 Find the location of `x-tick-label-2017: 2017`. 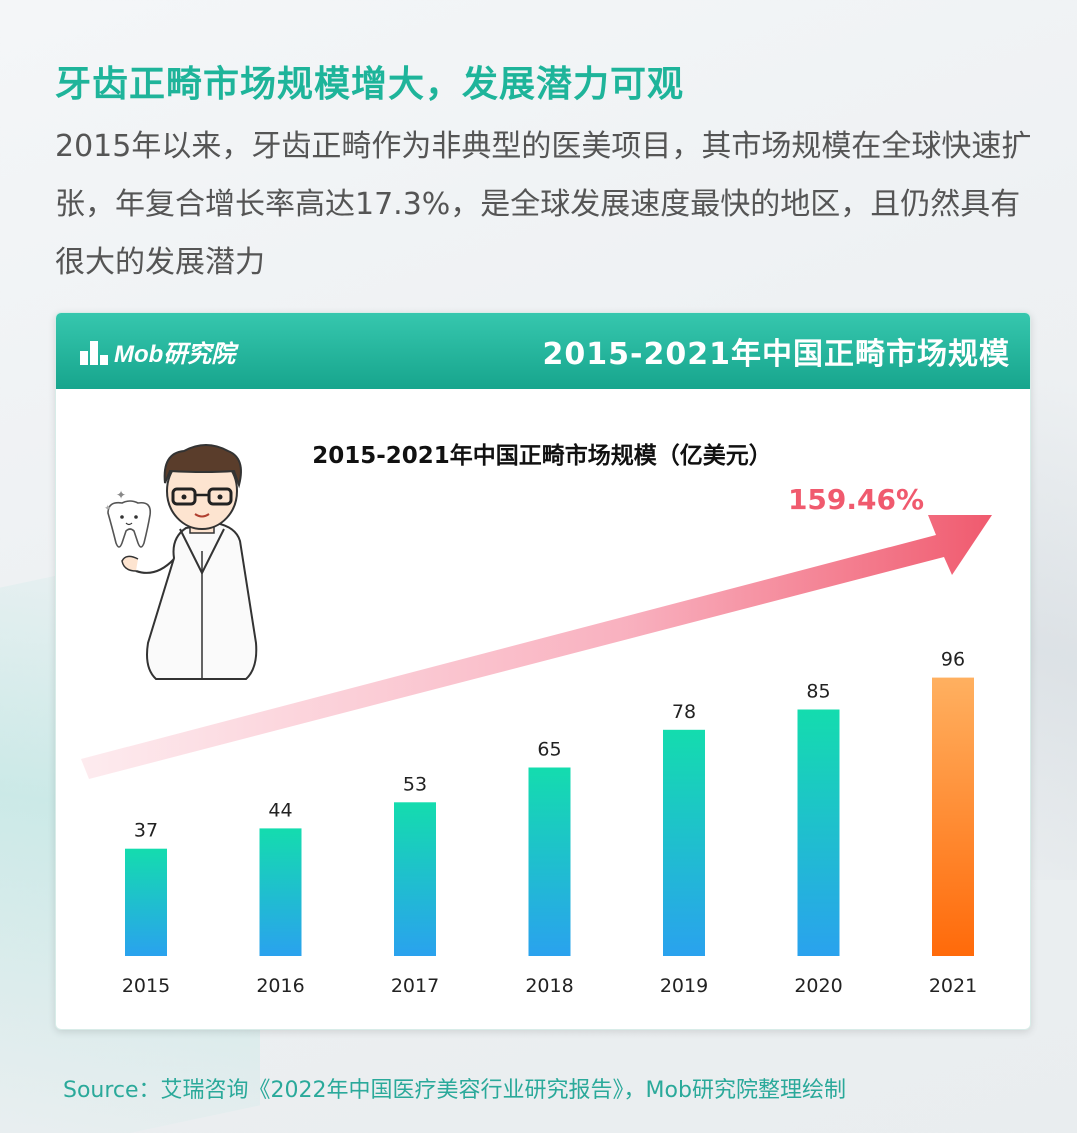

x-tick-label-2017: 2017 is located at coordinates (415, 986).